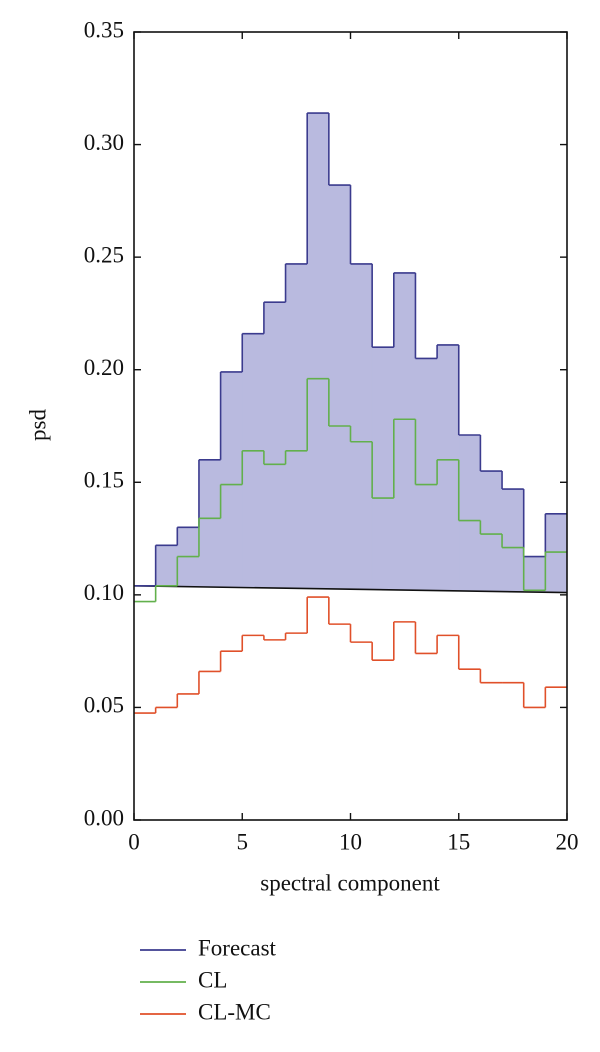  What do you see at coordinates (104, 705) in the screenshot?
I see `y-tick-label: 0.05` at bounding box center [104, 705].